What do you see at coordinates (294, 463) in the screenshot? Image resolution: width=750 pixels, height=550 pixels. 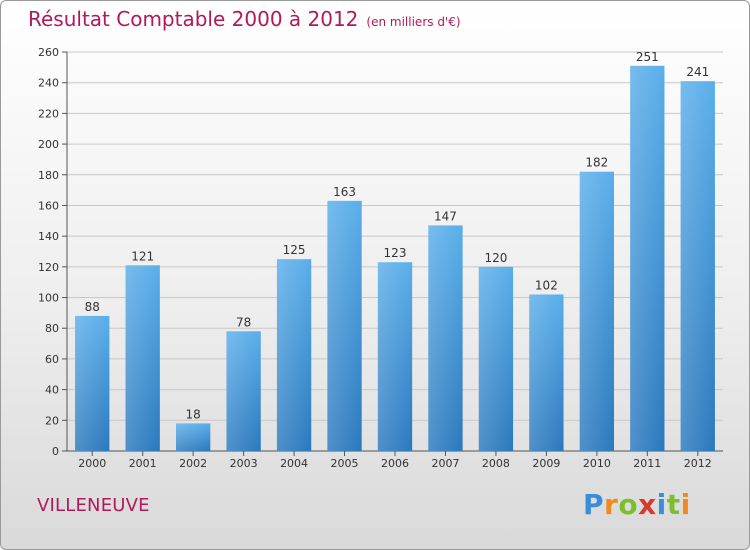 I see `x-tick-label: 2004` at bounding box center [294, 463].